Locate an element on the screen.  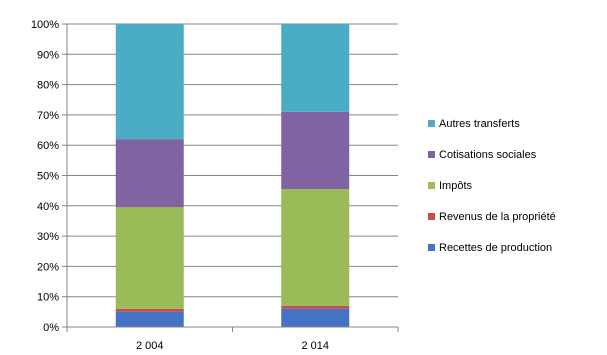
x-tick-label: 2 004 is located at coordinates (150, 346).